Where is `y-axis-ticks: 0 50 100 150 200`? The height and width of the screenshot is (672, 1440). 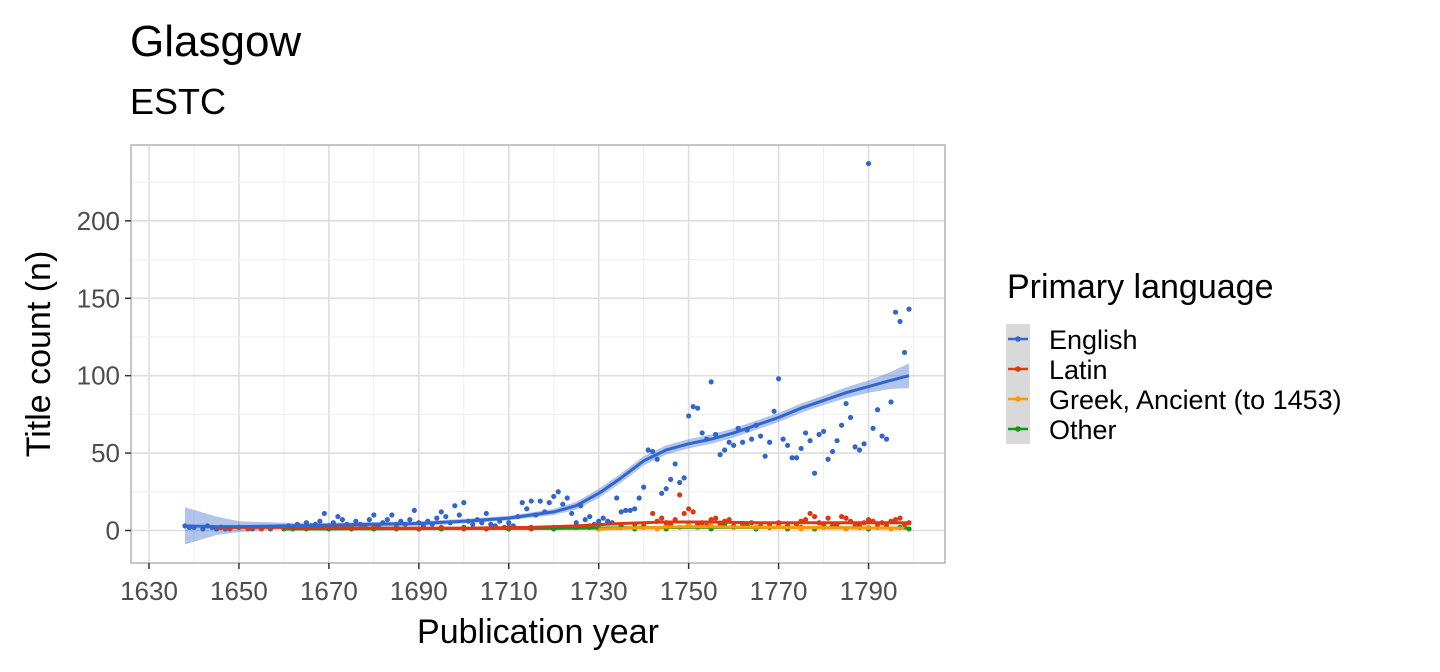 y-axis-ticks: 0 50 100 150 200 is located at coordinates (104, 375).